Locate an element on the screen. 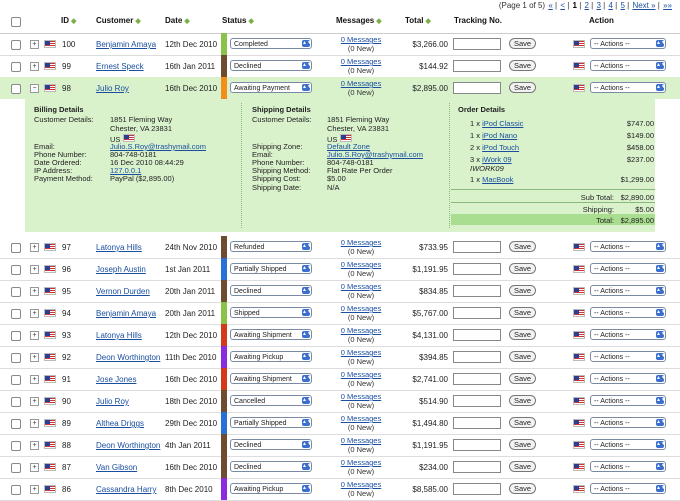 The width and height of the screenshot is (680, 501). page-link-3: 3 is located at coordinates (598, 5).